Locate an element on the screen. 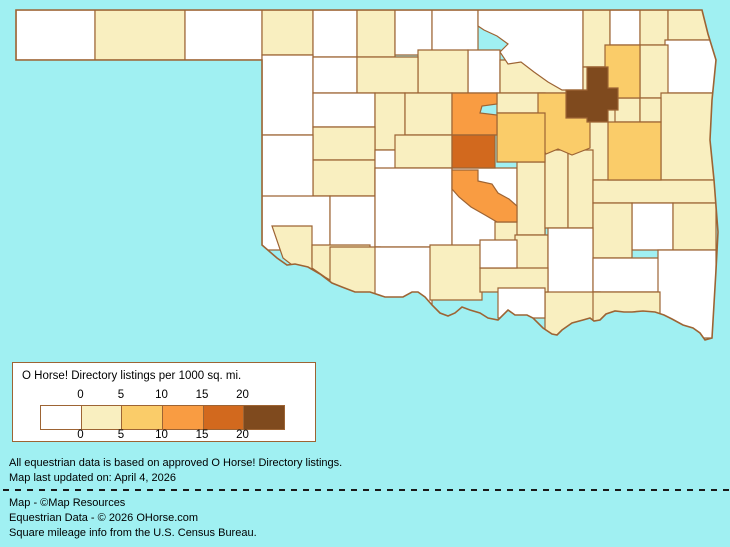 The width and height of the screenshot is (730, 547). legend-ticks-top: 0 5 10 15 20 is located at coordinates (164, 395).